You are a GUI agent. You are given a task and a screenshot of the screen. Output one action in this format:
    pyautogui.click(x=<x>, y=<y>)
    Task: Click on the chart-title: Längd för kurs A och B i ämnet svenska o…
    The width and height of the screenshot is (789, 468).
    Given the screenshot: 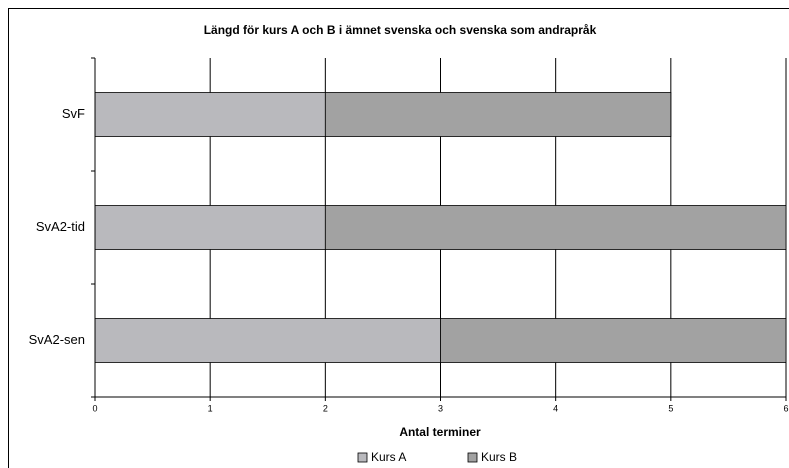 What is the action you would take?
    pyautogui.click(x=400, y=30)
    